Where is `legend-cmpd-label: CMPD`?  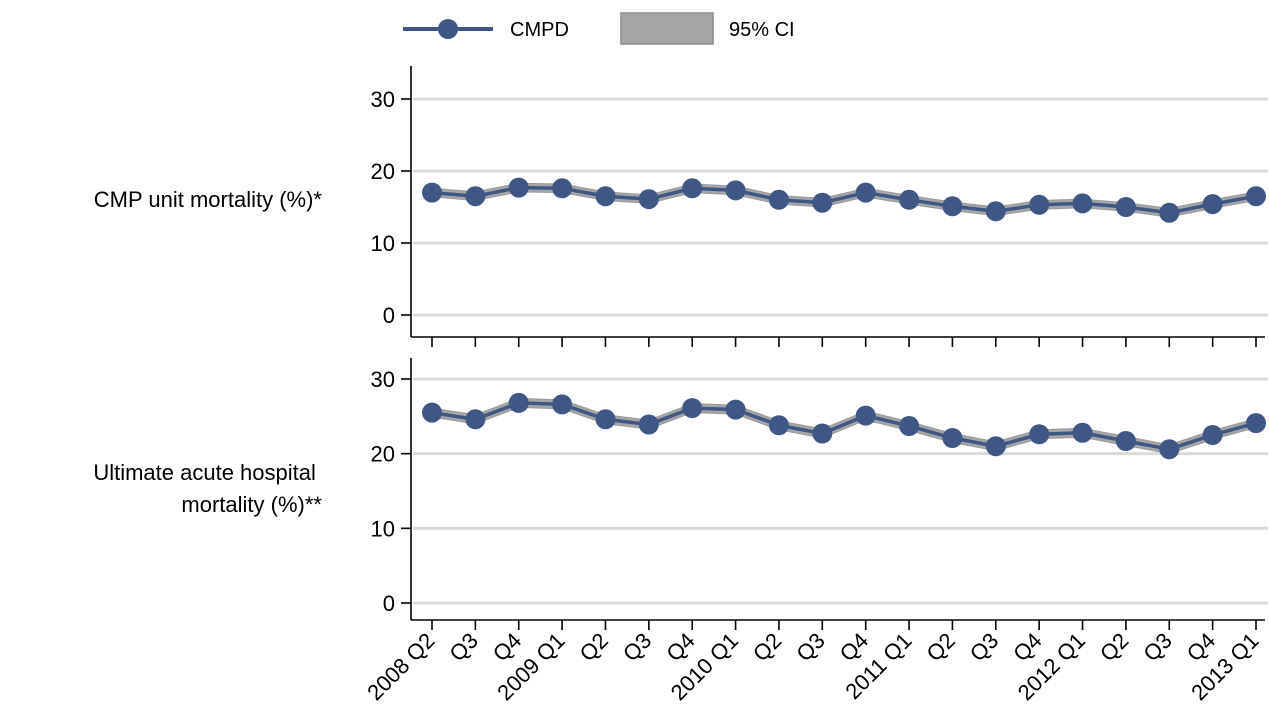 legend-cmpd-label: CMPD is located at coordinates (539, 30).